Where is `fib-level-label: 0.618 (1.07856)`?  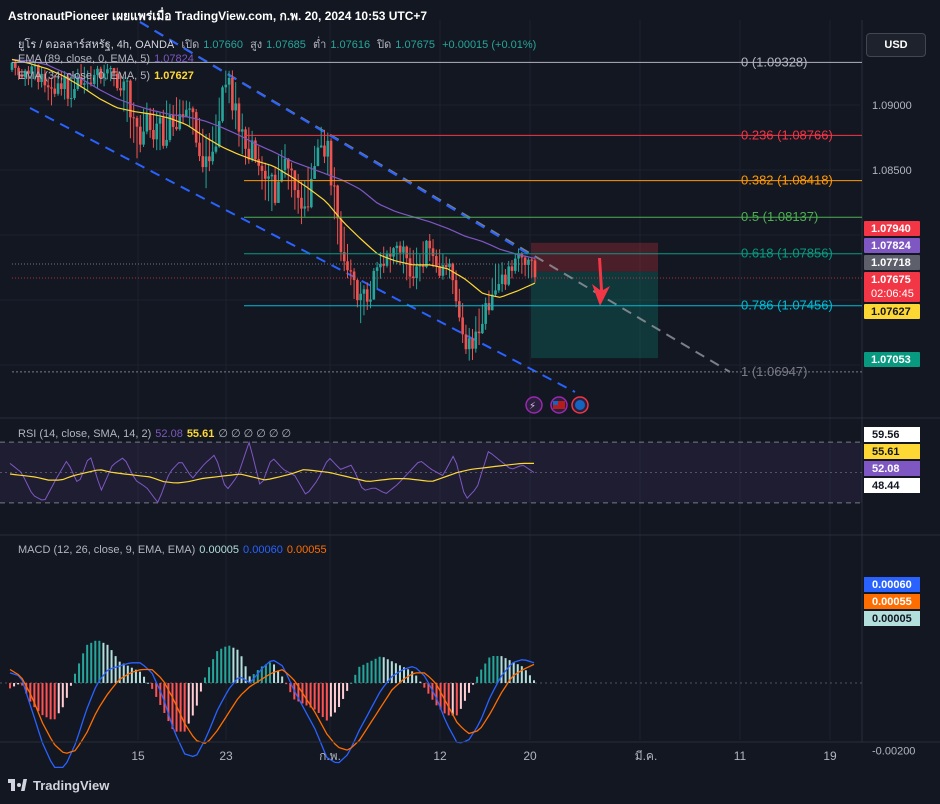 fib-level-label: 0.618 (1.07856) is located at coordinates (787, 253).